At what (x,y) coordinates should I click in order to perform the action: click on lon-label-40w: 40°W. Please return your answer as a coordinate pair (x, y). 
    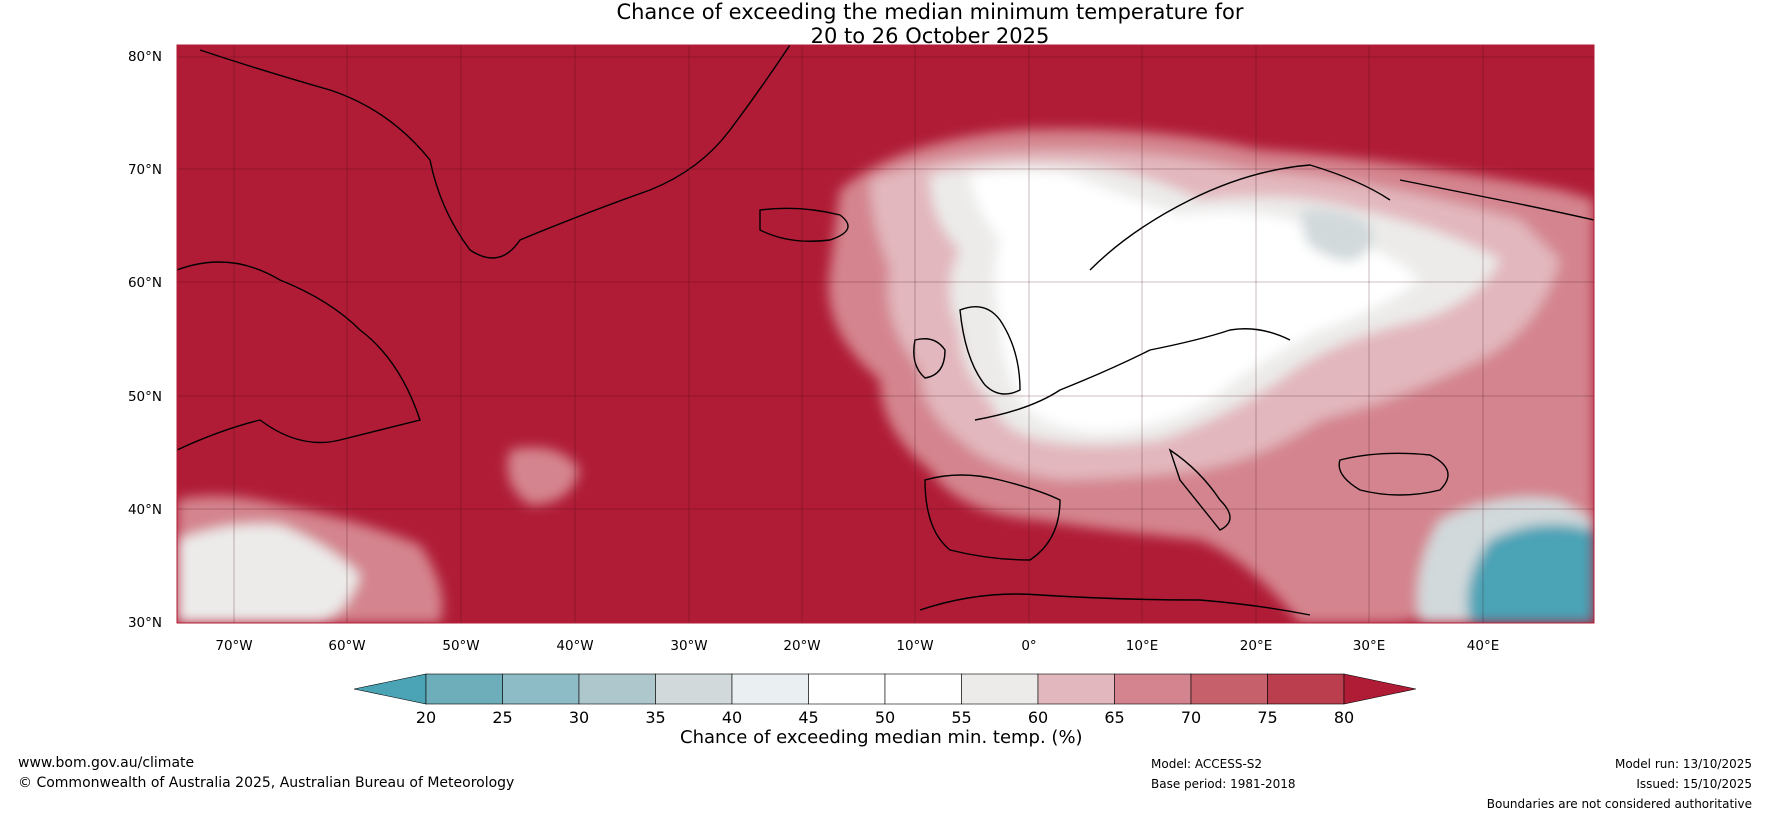
    Looking at the image, I should click on (574, 646).